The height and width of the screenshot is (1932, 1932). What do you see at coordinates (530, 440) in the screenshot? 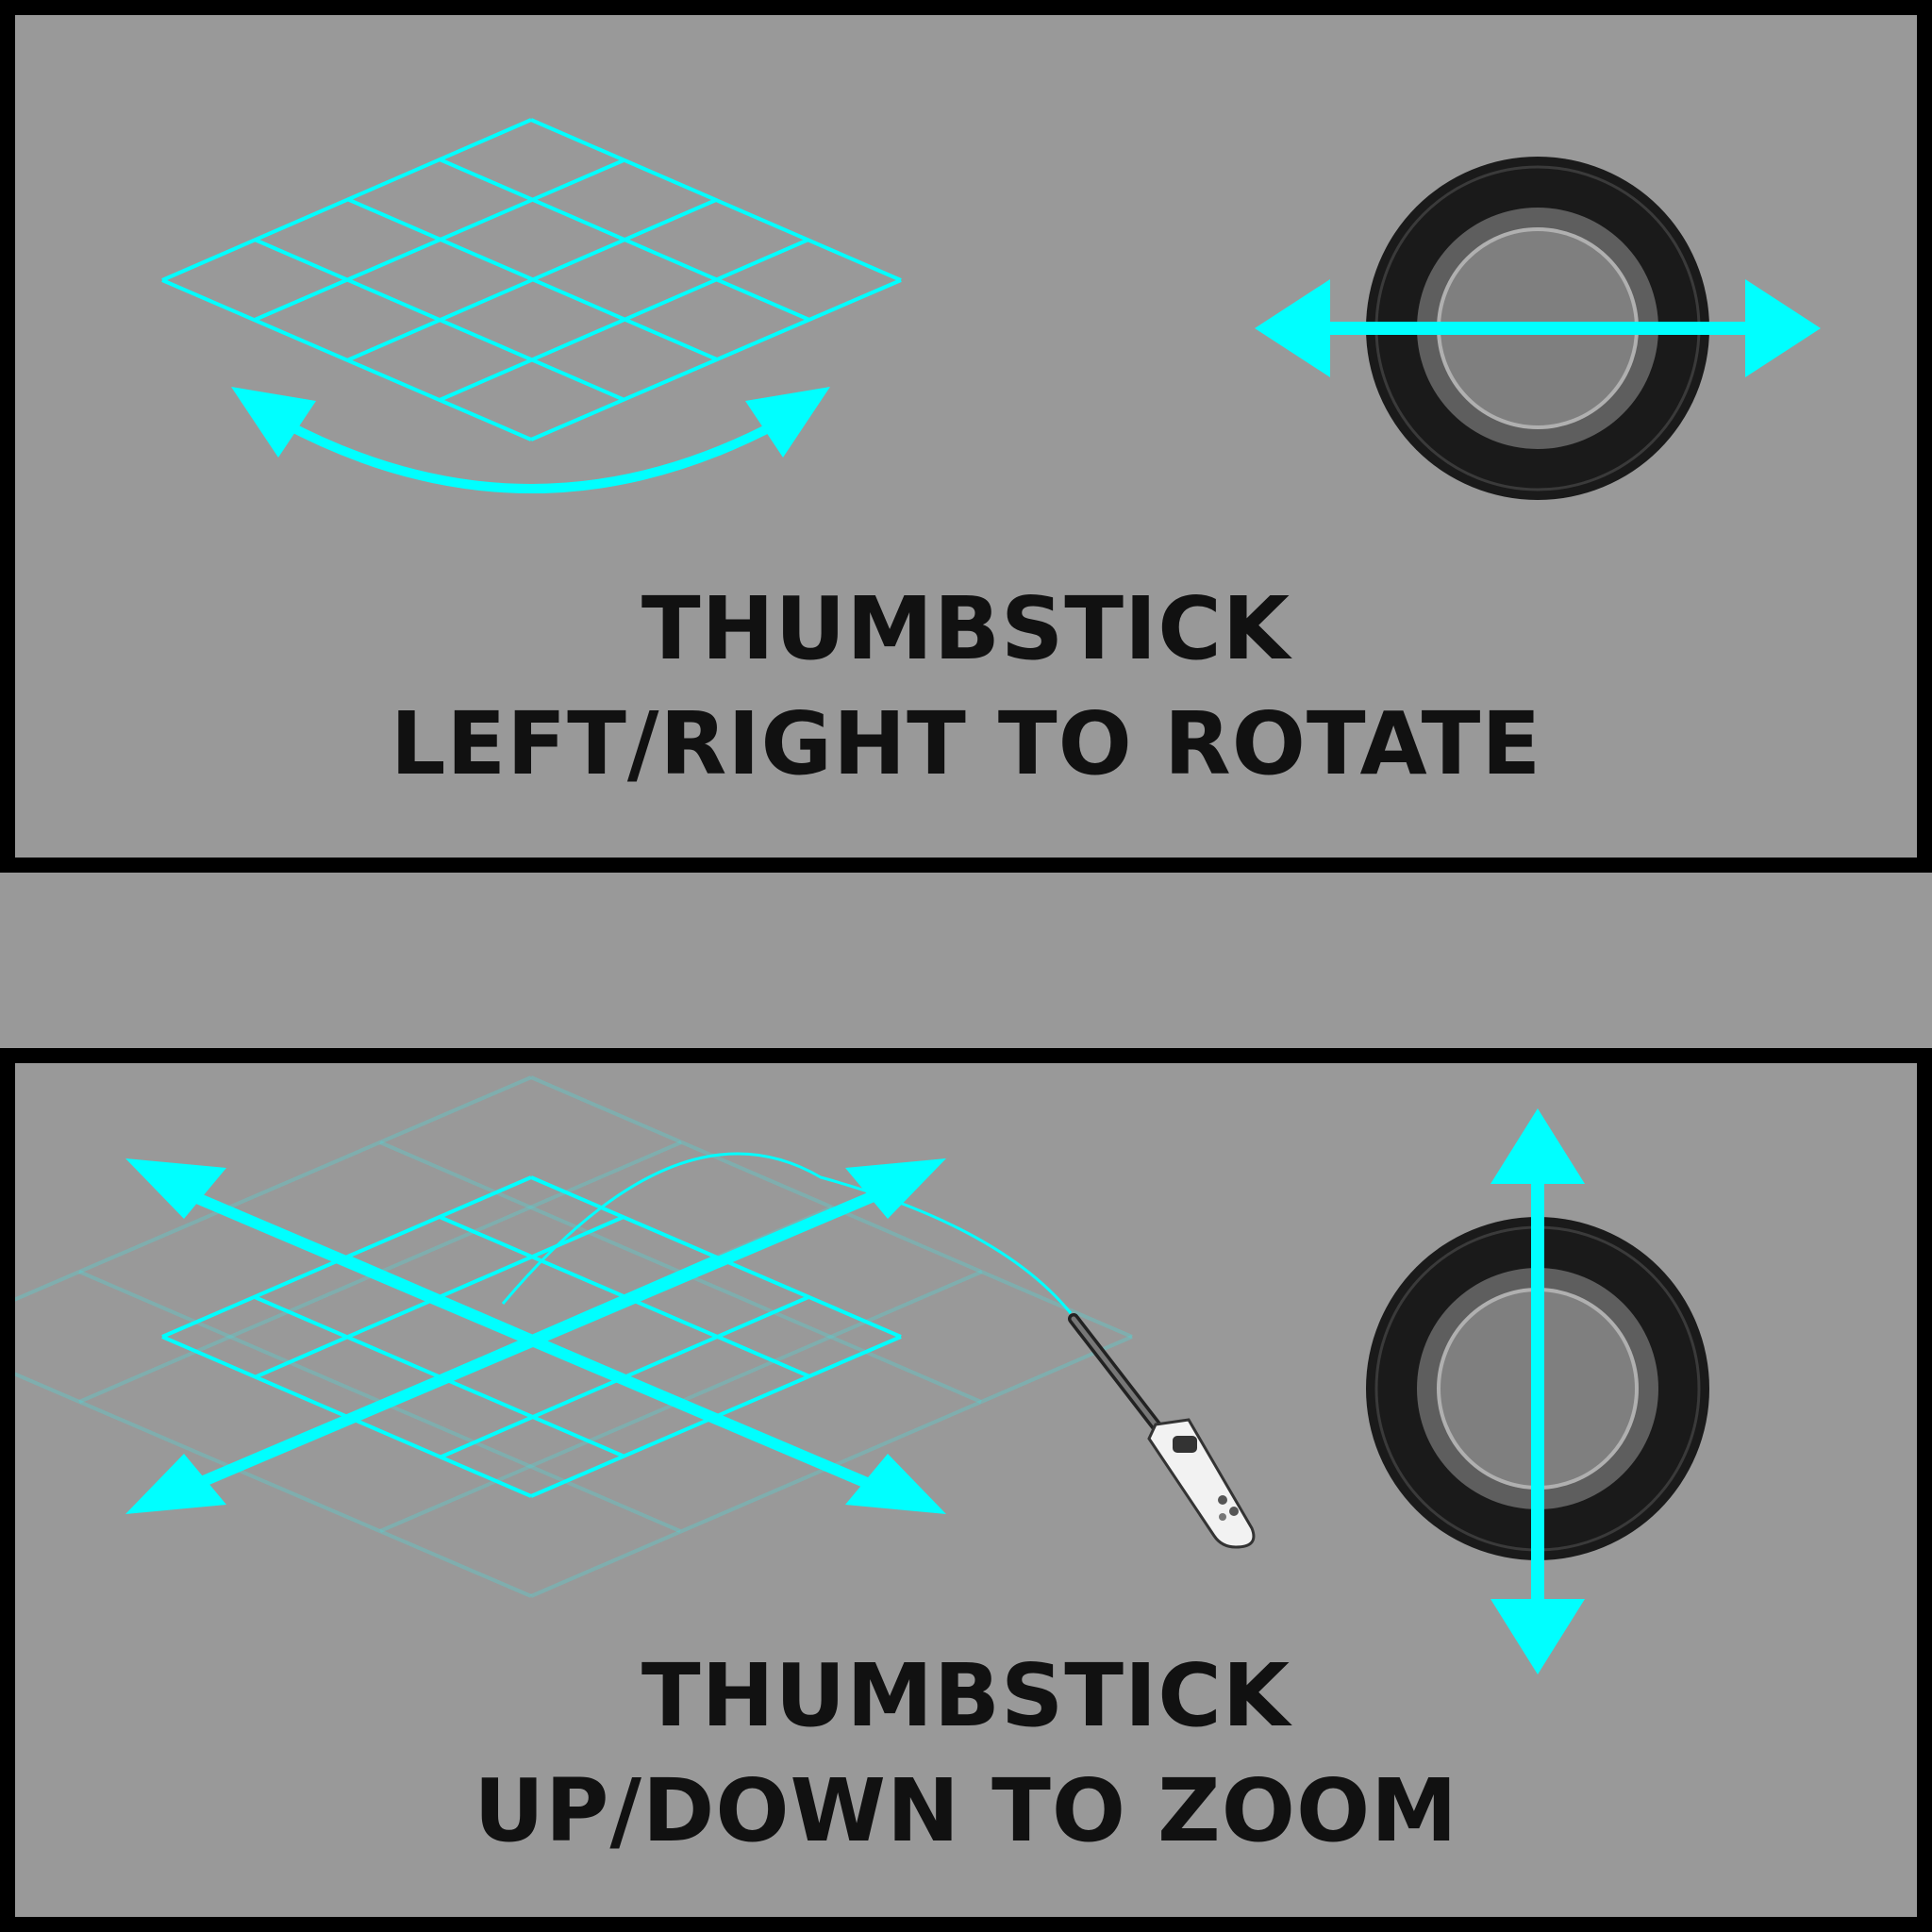
I see `curved-double-arrow-icon` at bounding box center [530, 440].